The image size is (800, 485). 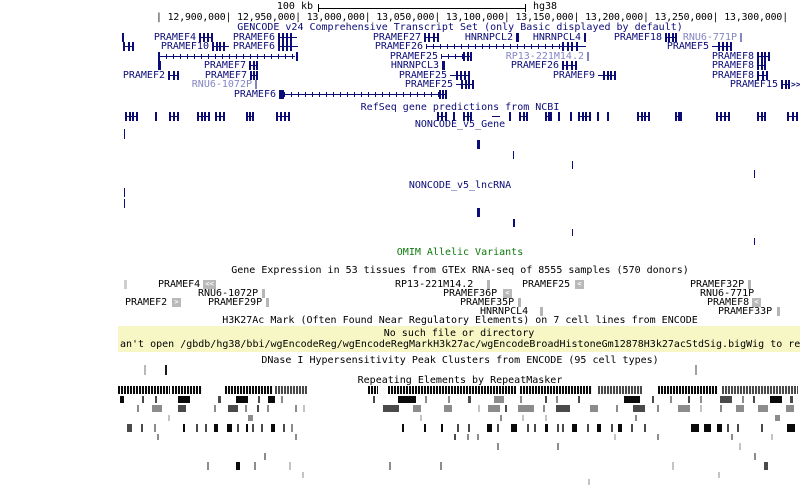 What do you see at coordinates (637, 37) in the screenshot?
I see `gene-label: PRAMEF18` at bounding box center [637, 37].